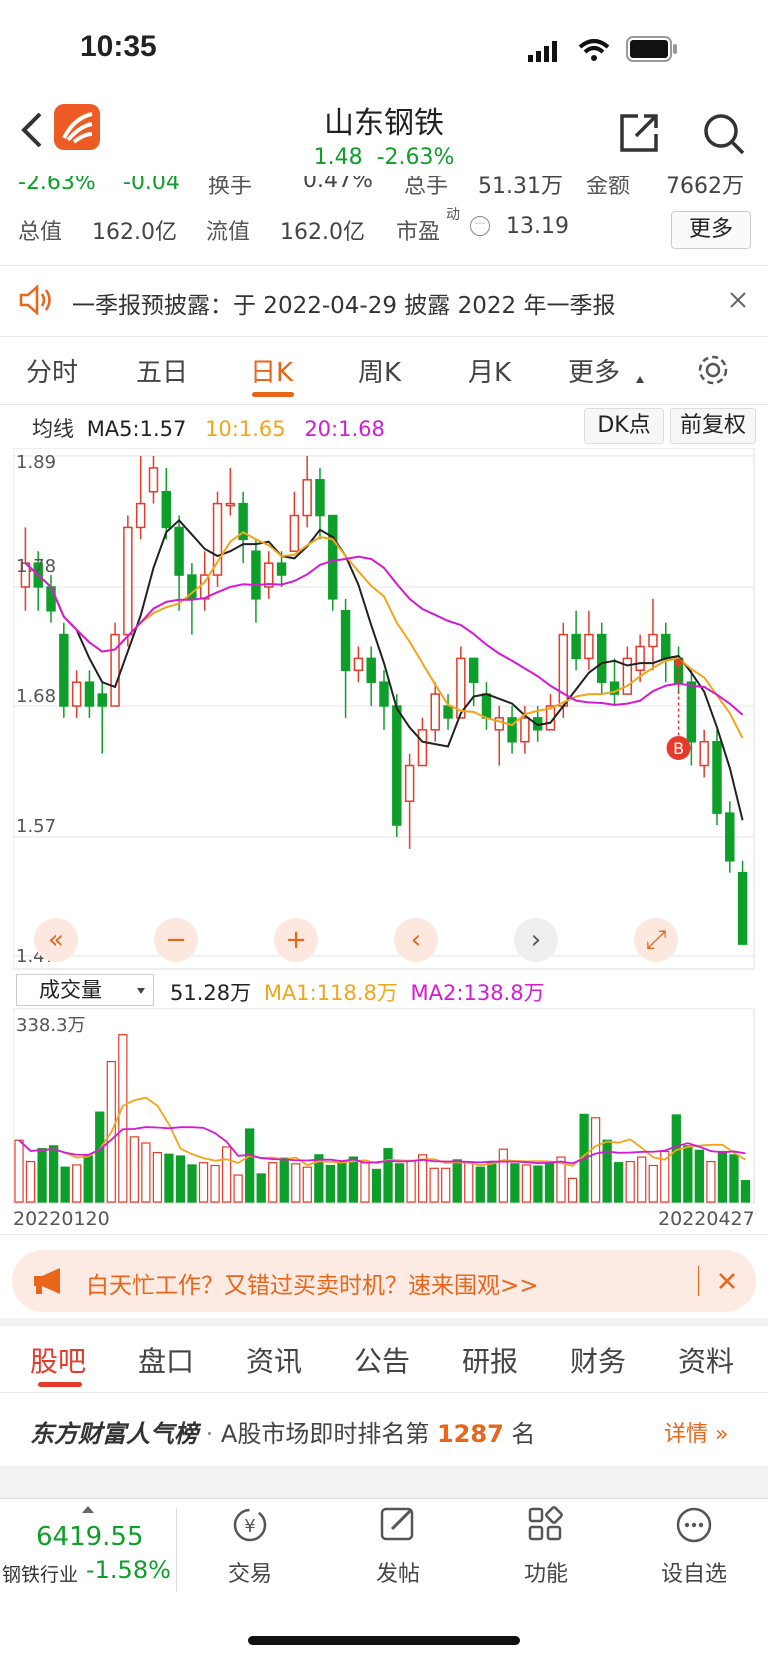  Describe the element at coordinates (694, 1546) in the screenshot. I see `add-watchlist-button: 设自选` at that location.